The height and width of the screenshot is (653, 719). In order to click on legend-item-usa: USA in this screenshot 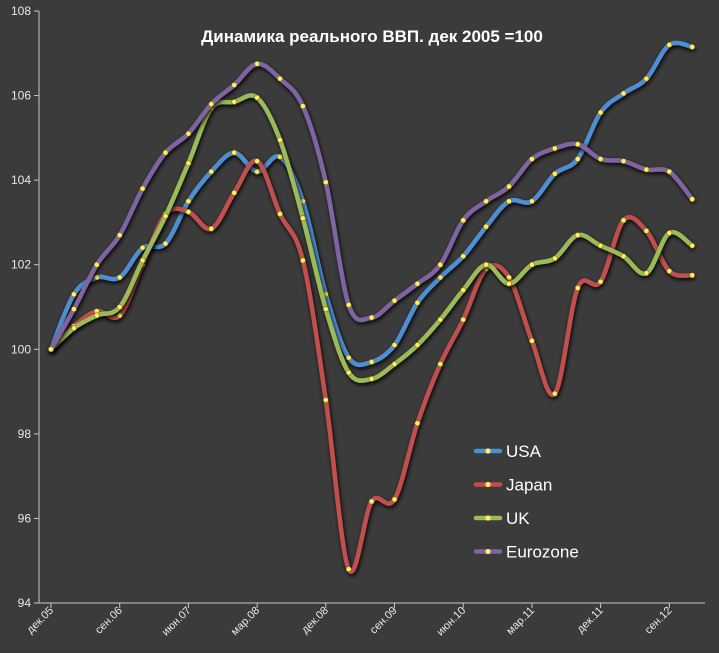, I will do `click(507, 451)`.